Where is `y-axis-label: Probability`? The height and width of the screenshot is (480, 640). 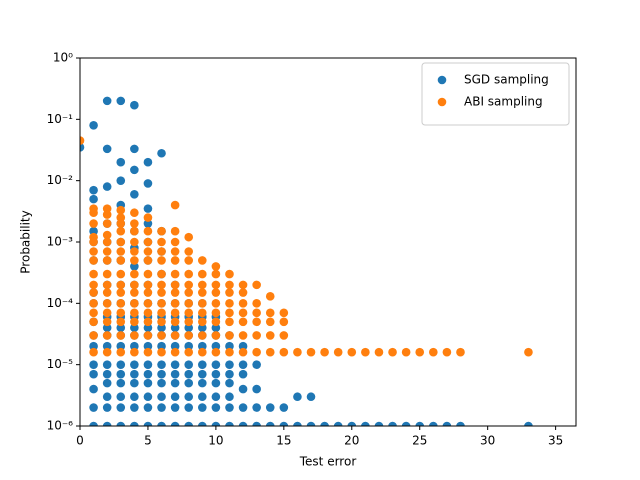 y-axis-label: Probability is located at coordinates (26, 241).